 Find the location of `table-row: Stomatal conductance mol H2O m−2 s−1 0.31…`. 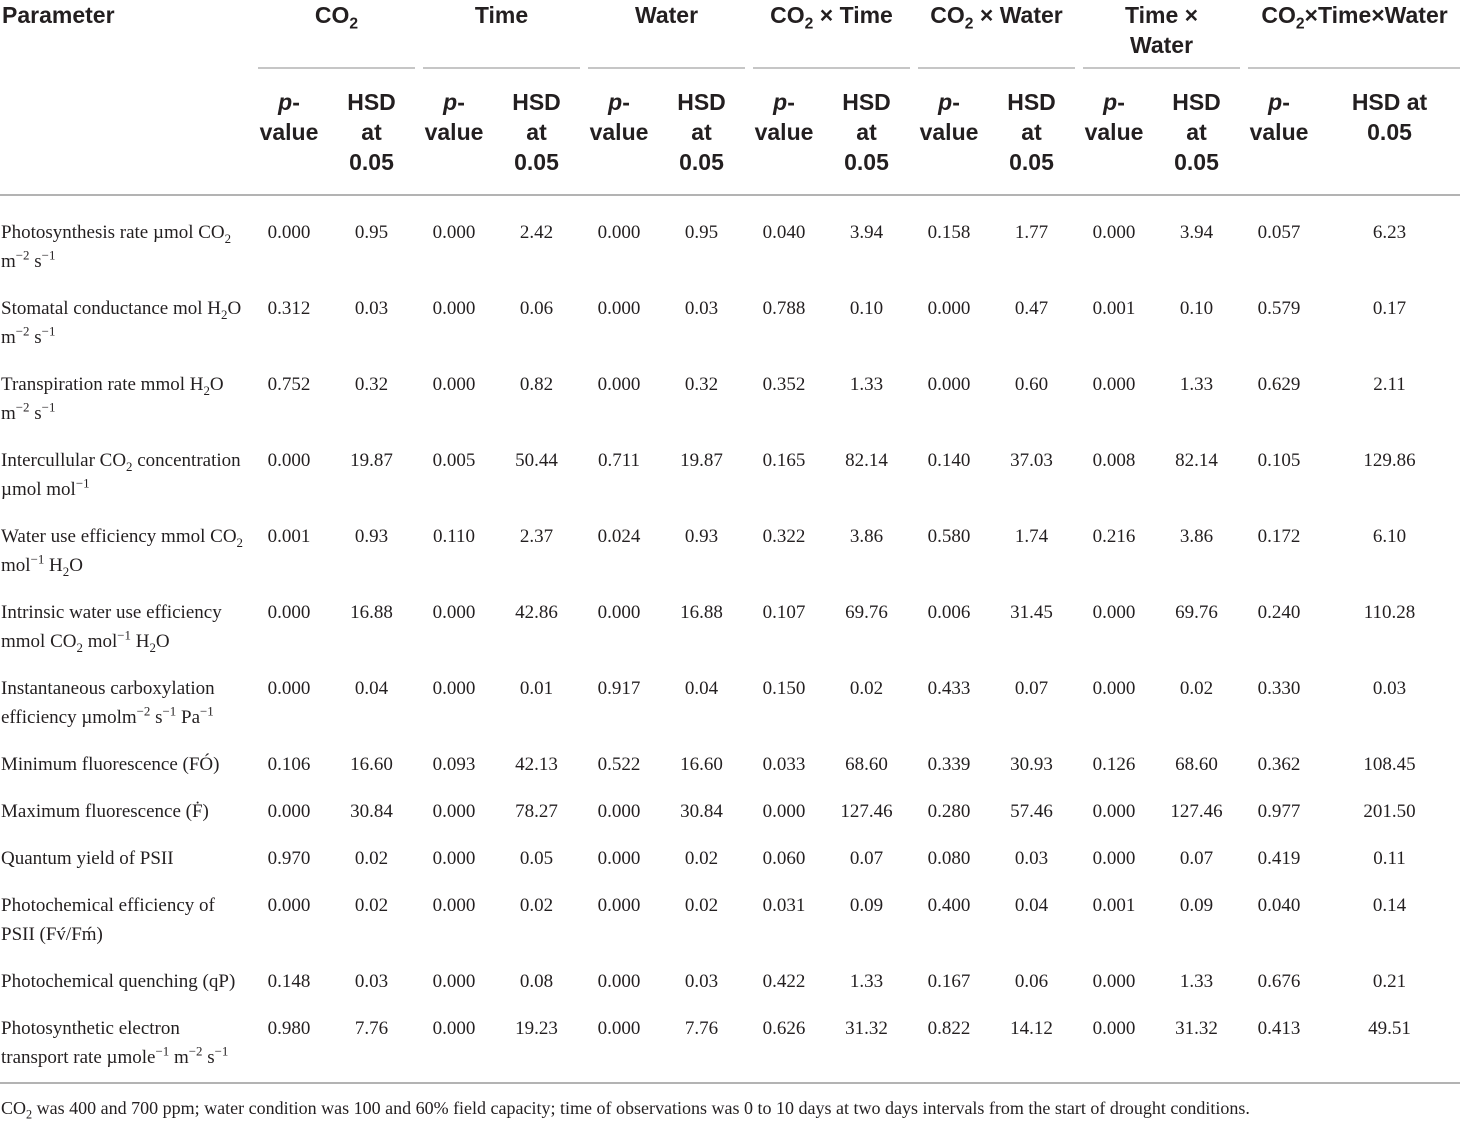

table-row: Stomatal conductance mol H2O m−2 s−1 0.31… is located at coordinates (730, 314).